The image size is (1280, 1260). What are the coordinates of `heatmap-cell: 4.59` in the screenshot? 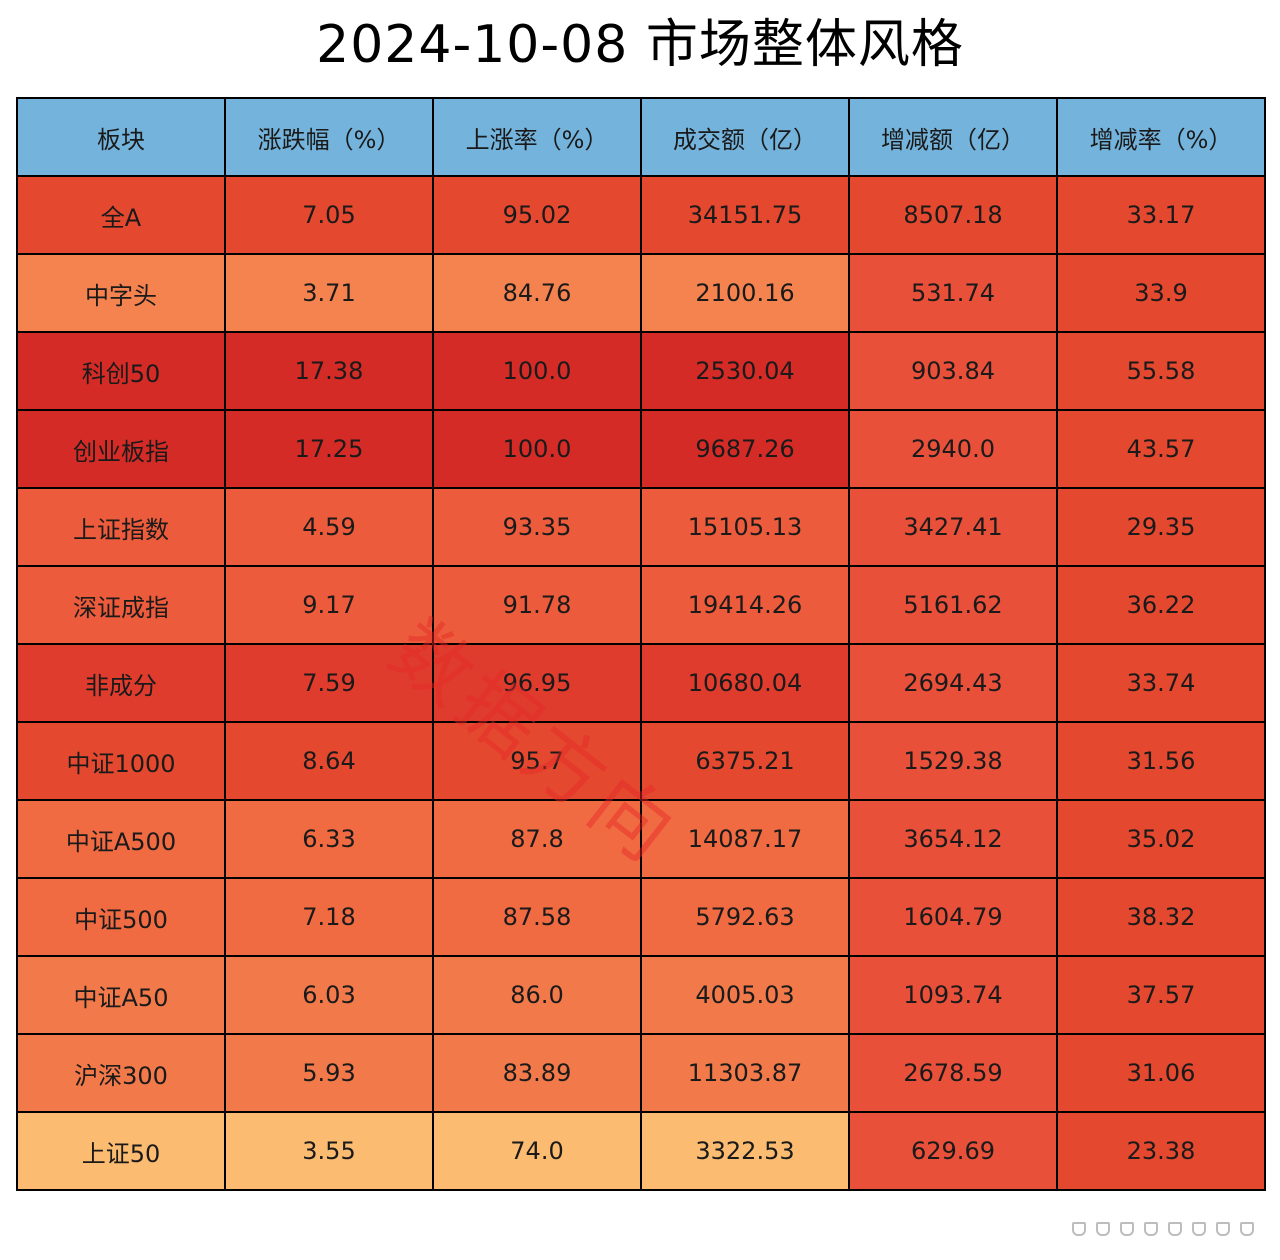 It's located at (329, 527).